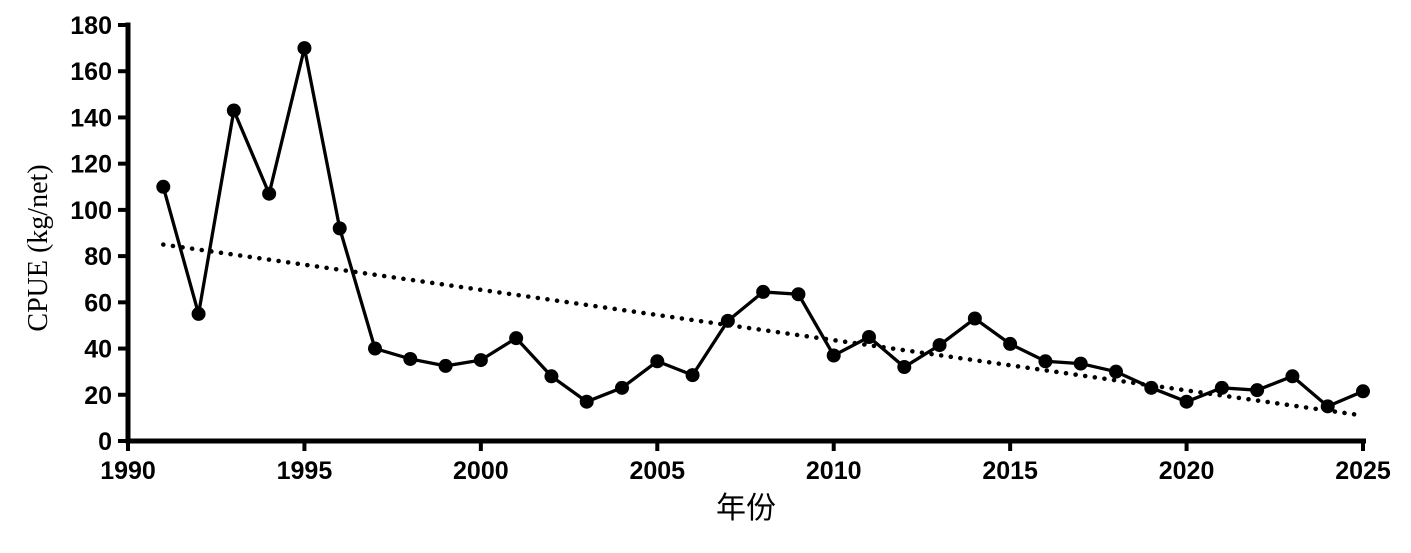 This screenshot has height=553, width=1411. I want to click on y-tick-label: 60, so click(98, 303).